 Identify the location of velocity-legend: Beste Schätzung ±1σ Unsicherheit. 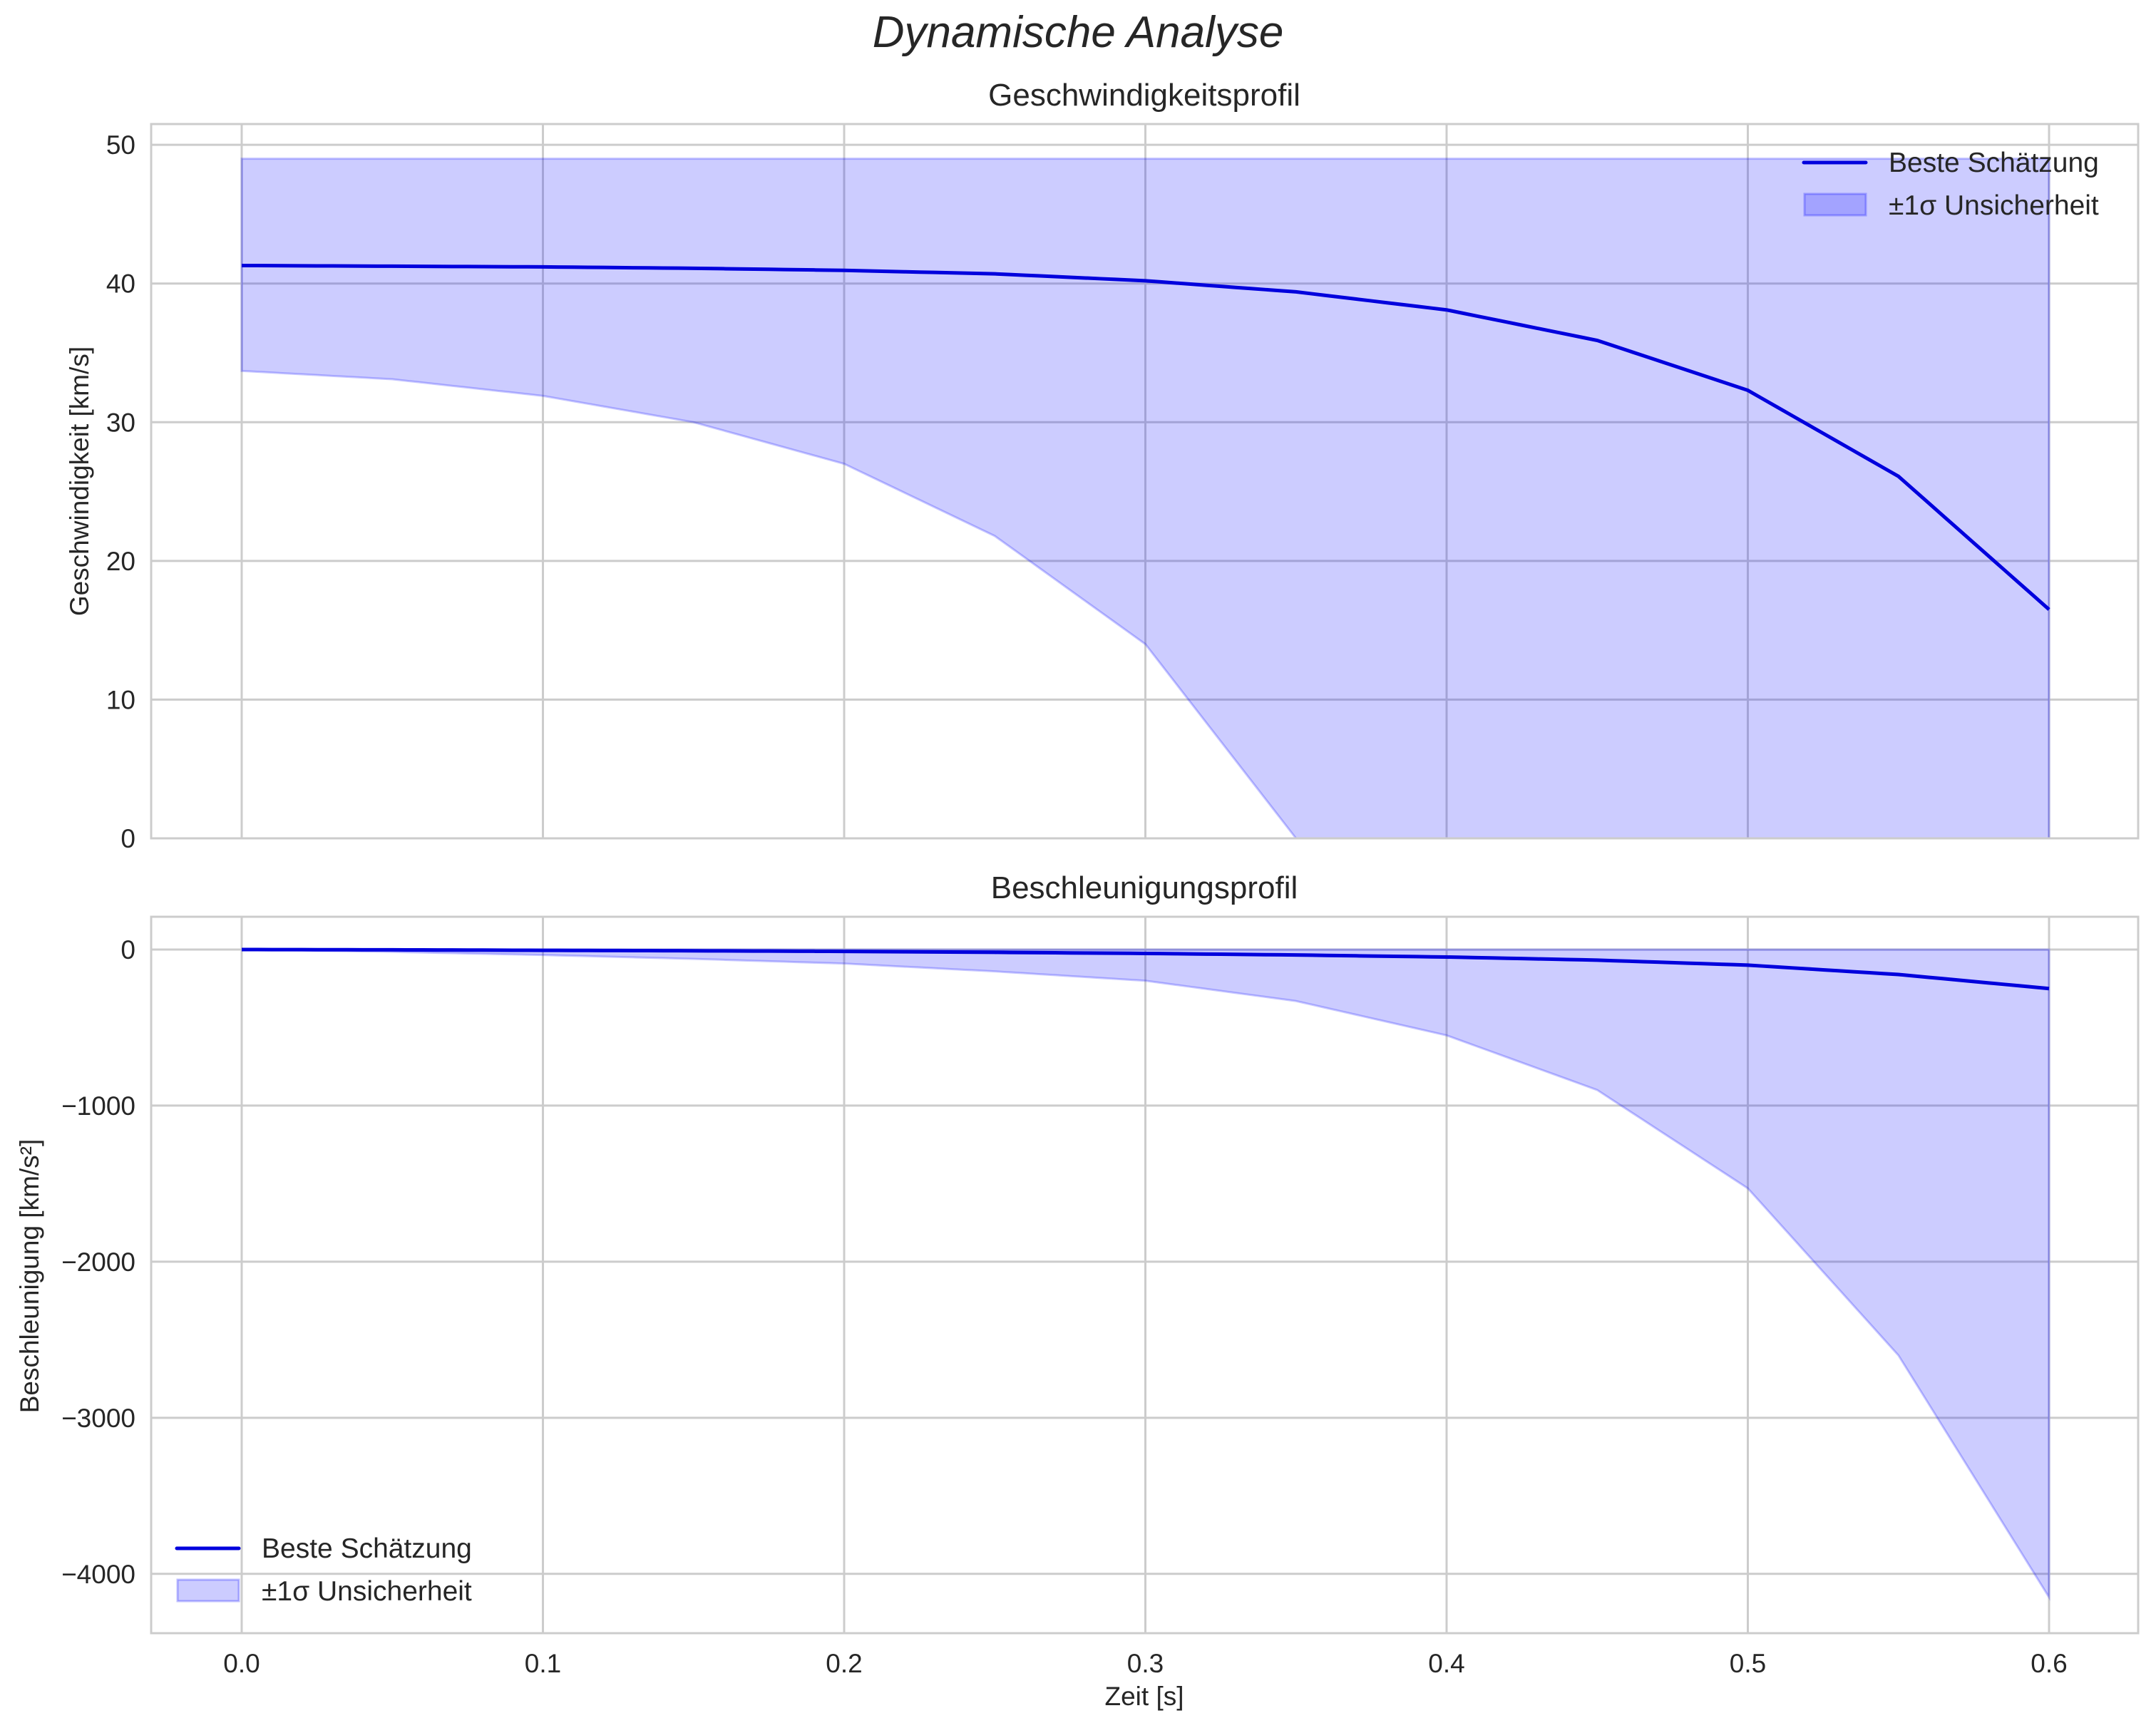
(1950, 184).